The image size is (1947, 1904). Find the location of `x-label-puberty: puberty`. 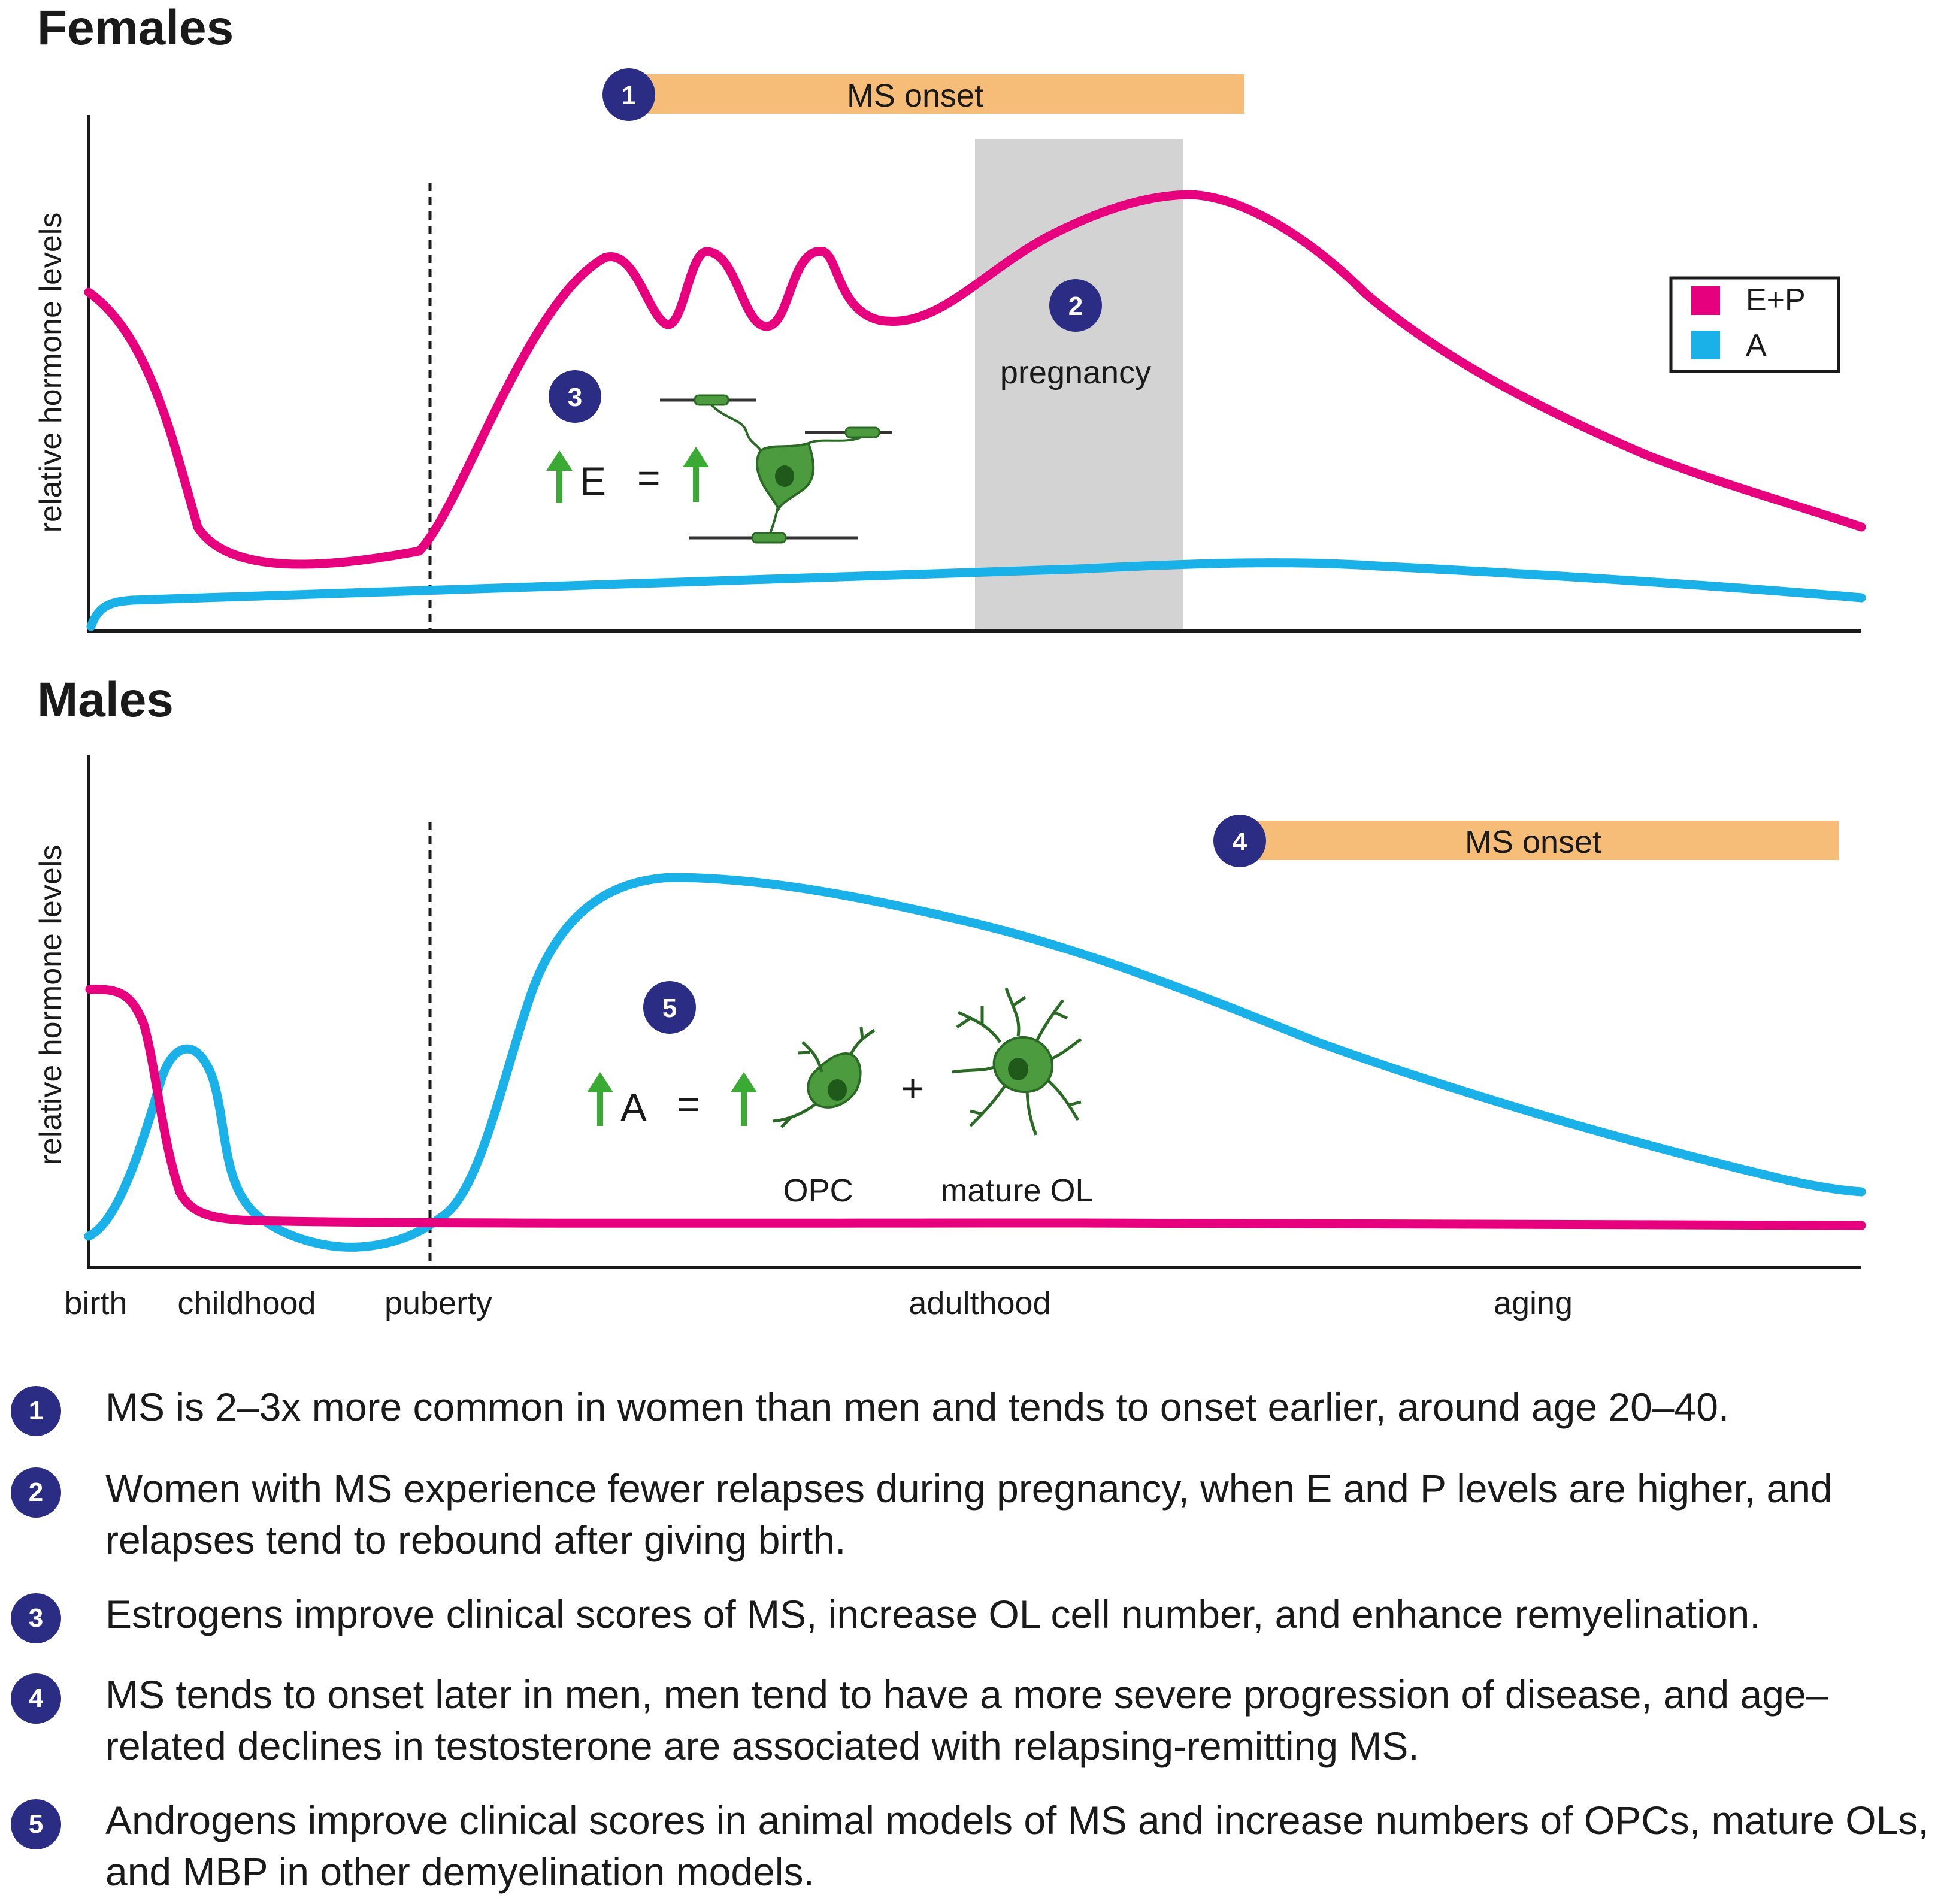

x-label-puberty: puberty is located at coordinates (438, 1303).